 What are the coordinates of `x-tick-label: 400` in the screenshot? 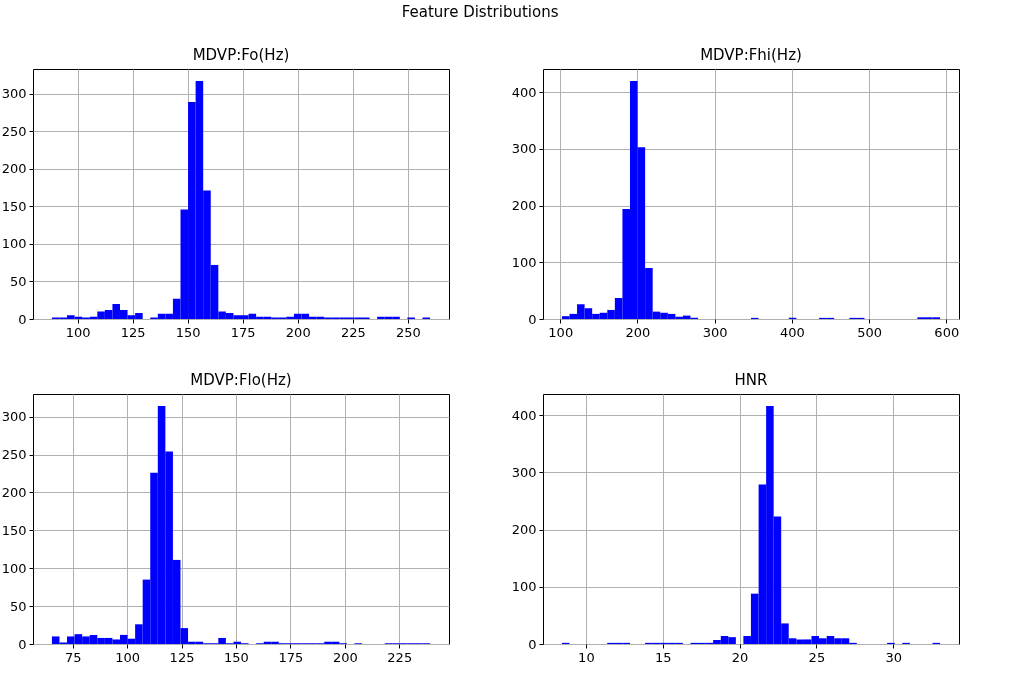 It's located at (792, 332).